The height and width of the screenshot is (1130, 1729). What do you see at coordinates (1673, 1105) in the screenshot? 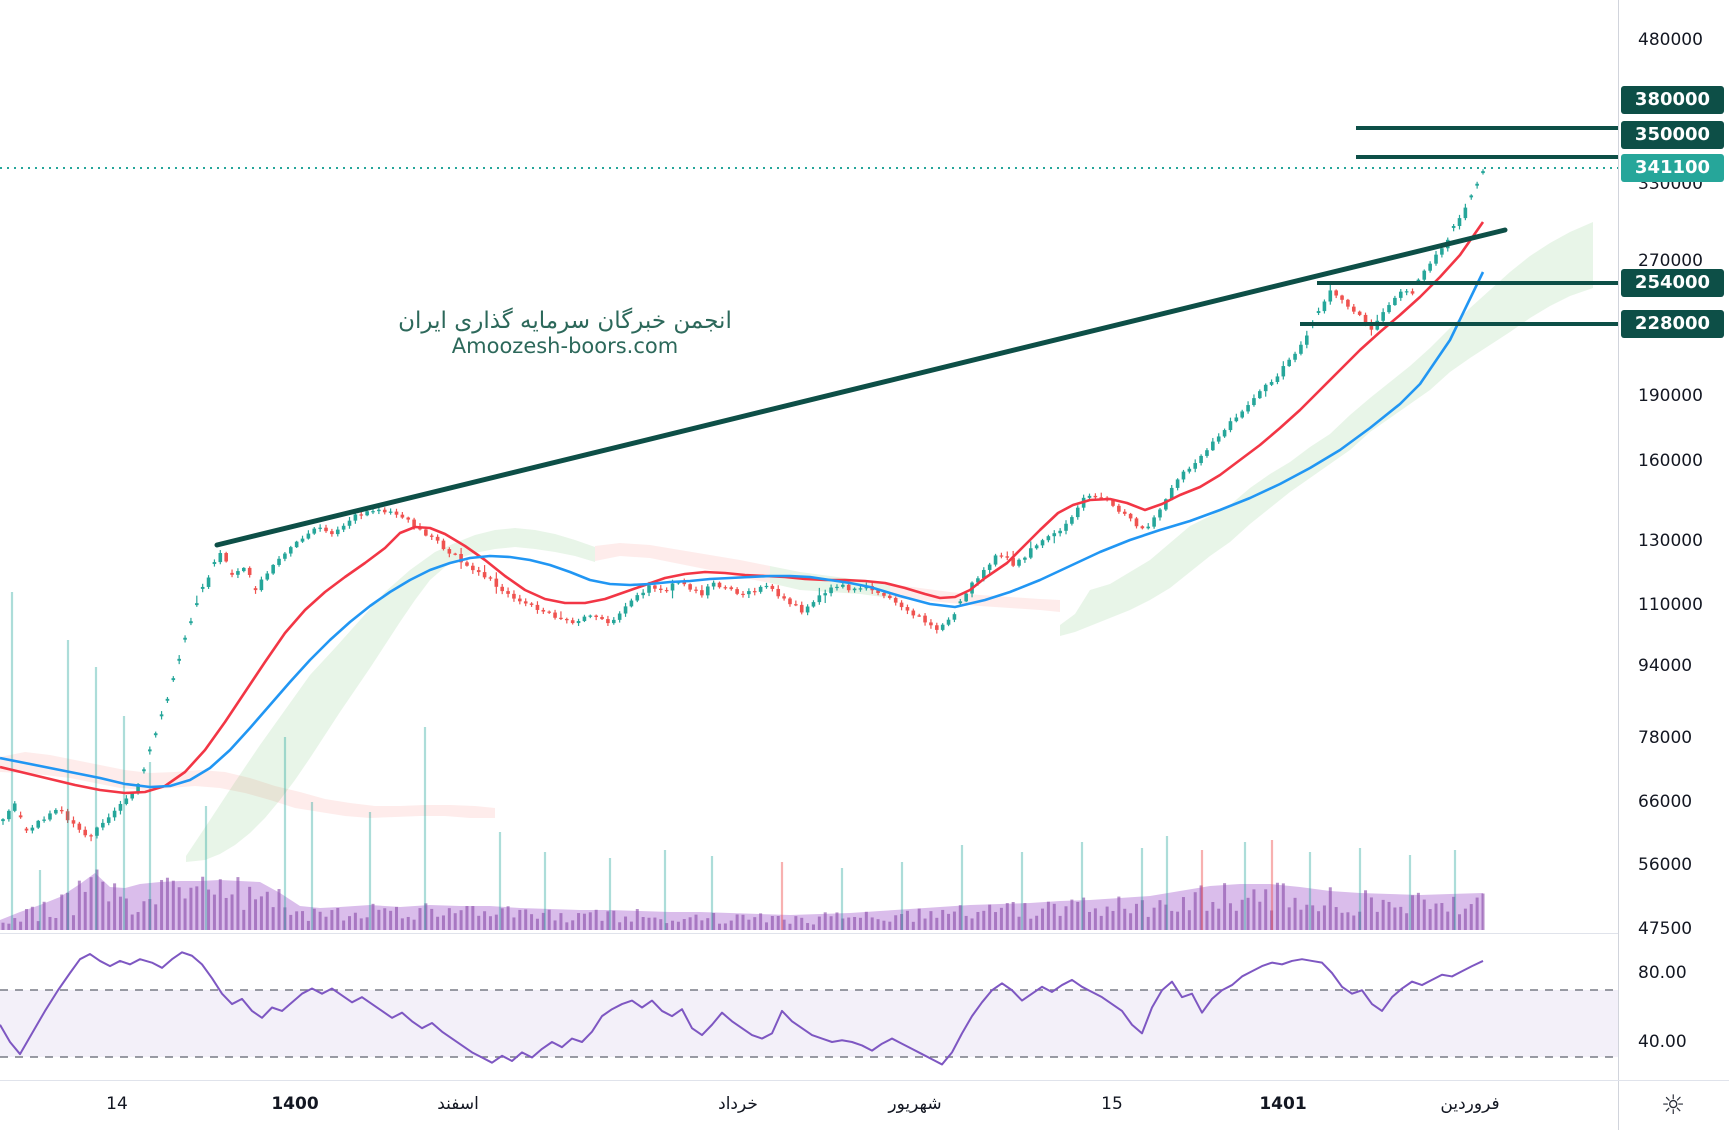
I see `sun-icon: ☼` at bounding box center [1673, 1105].